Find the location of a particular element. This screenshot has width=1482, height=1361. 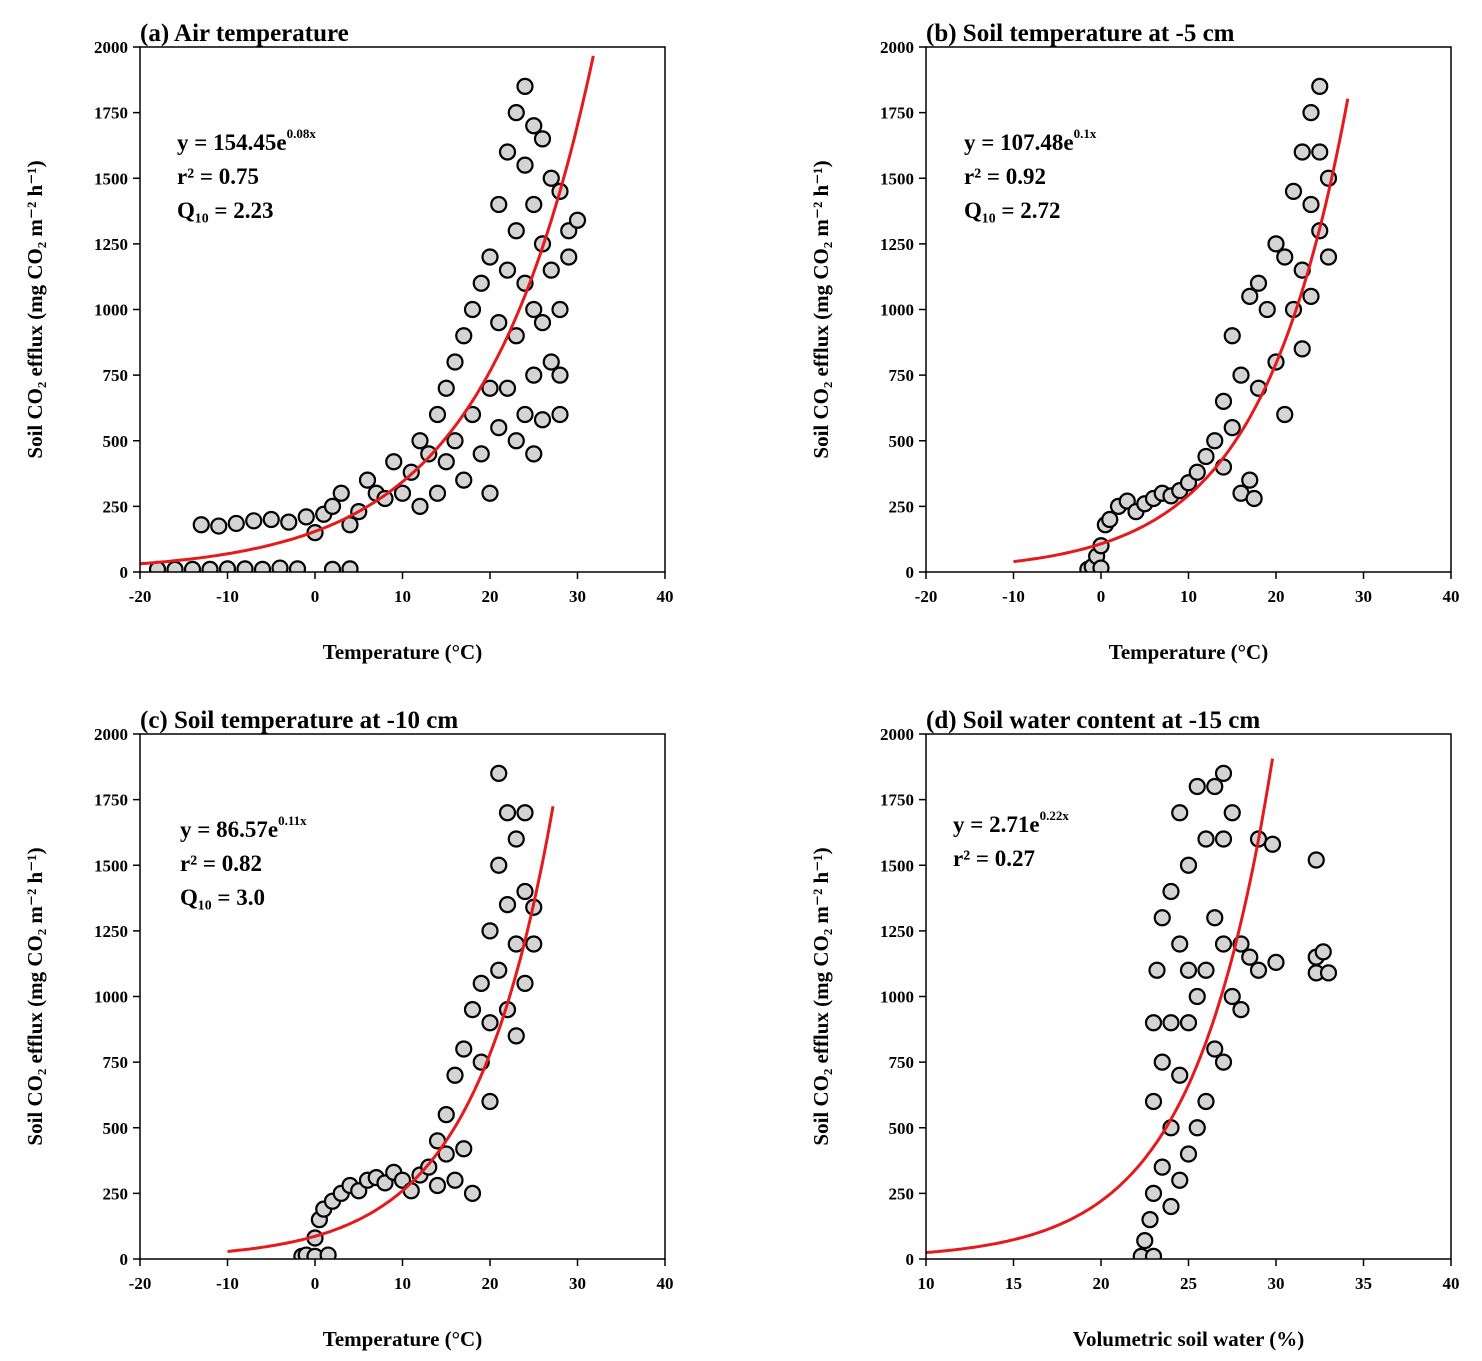

y-tick-label: 1000 is located at coordinates (897, 997).